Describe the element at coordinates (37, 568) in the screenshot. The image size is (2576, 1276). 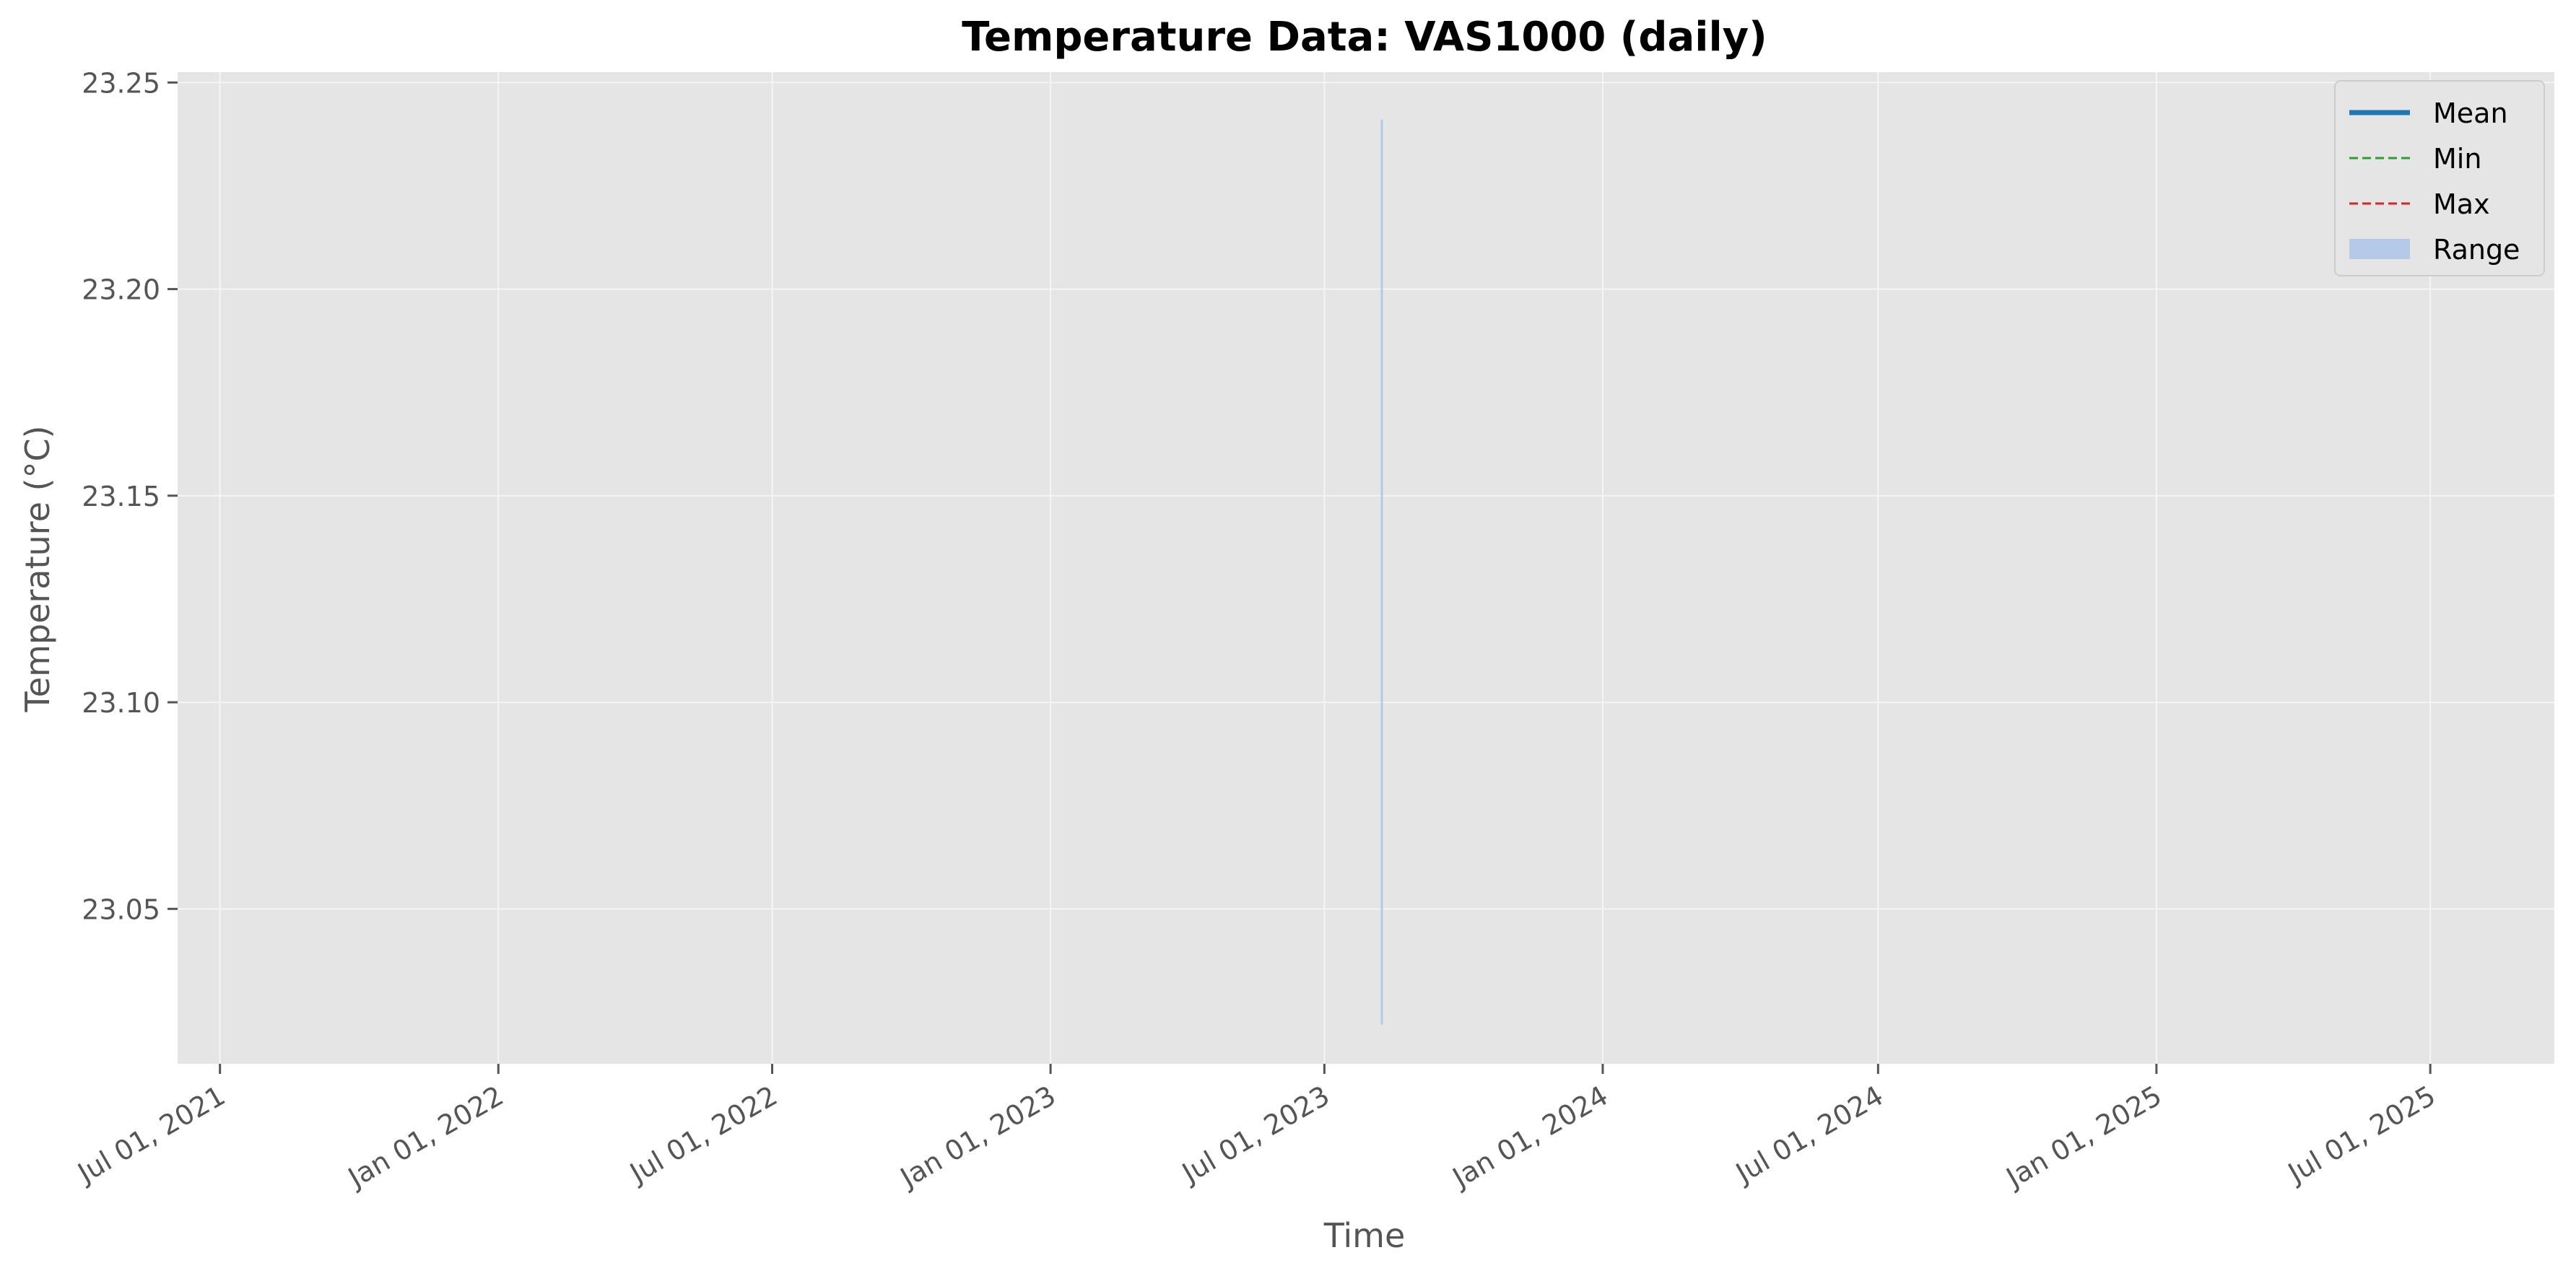
I see `y-axis-label: Temperature (°C)` at that location.